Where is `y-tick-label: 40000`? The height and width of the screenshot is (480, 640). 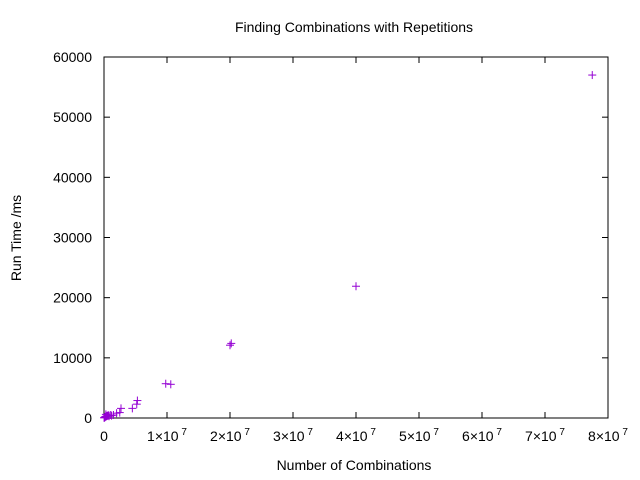 y-tick-label: 40000 is located at coordinates (72, 177).